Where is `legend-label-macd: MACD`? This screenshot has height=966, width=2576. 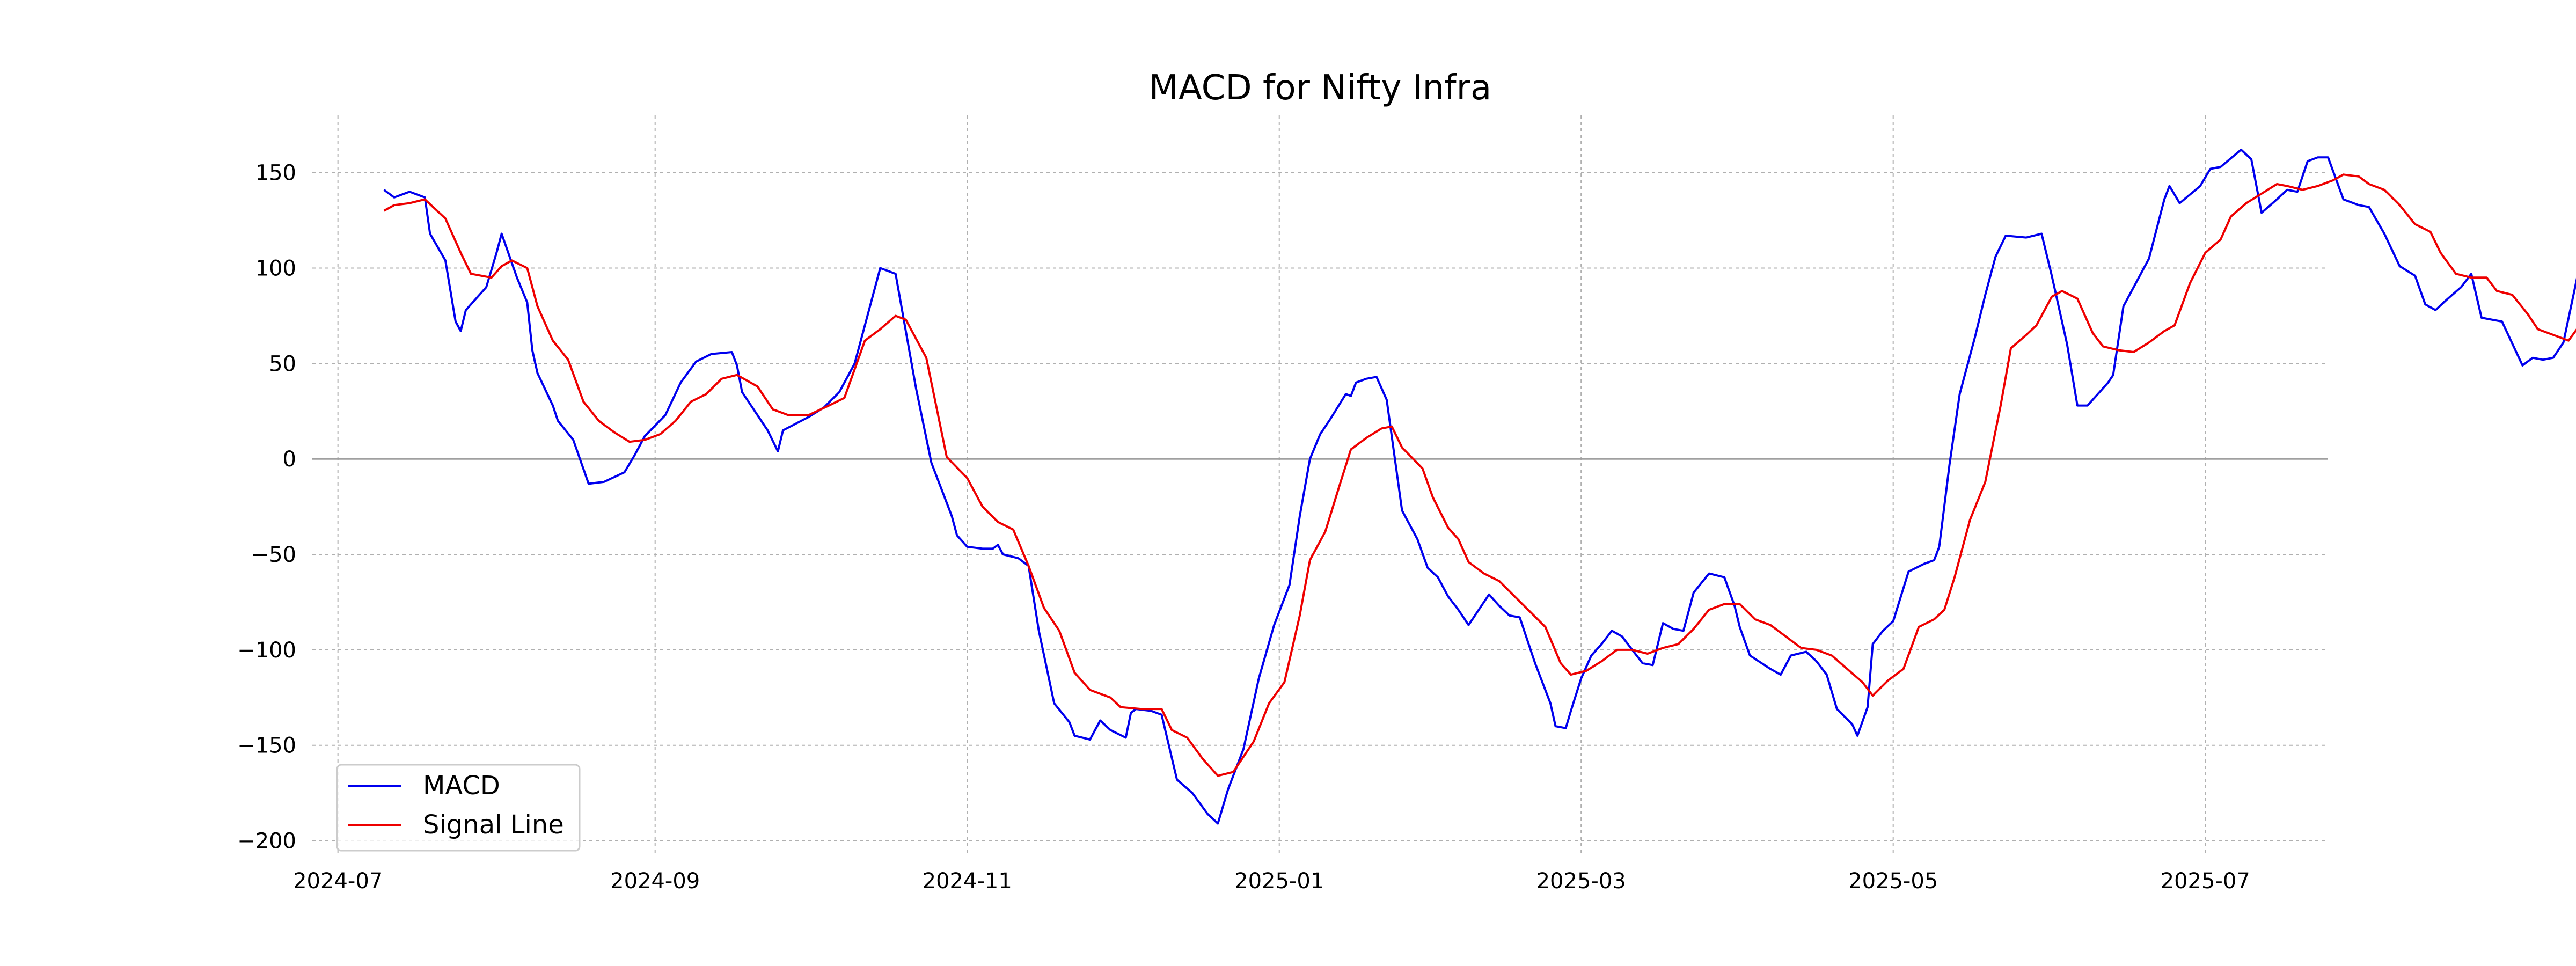
legend-label-macd: MACD is located at coordinates (461, 786).